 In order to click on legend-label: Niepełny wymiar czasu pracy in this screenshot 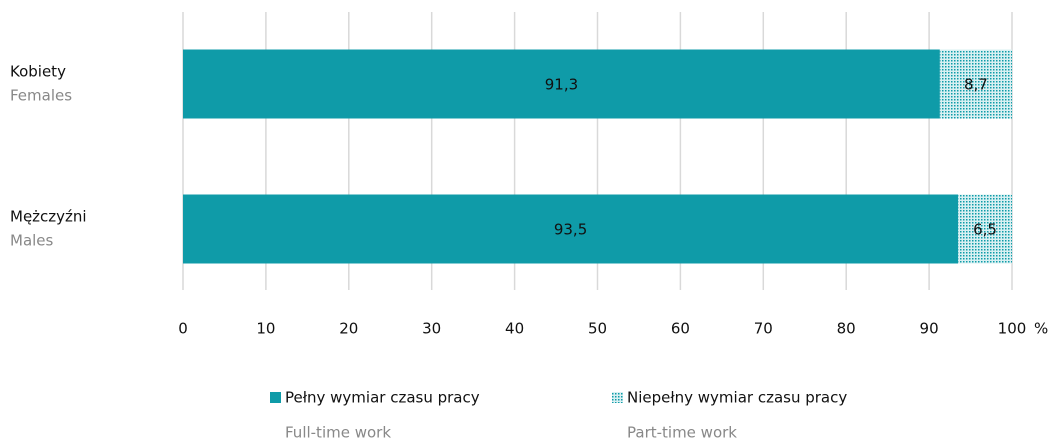, I will do `click(737, 398)`.